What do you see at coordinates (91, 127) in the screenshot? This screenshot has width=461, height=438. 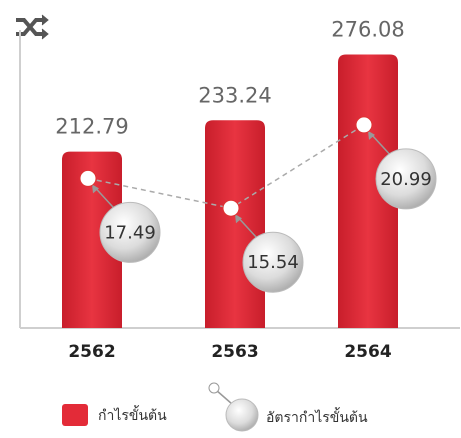 I see `bar-value-label: 212.79` at bounding box center [91, 127].